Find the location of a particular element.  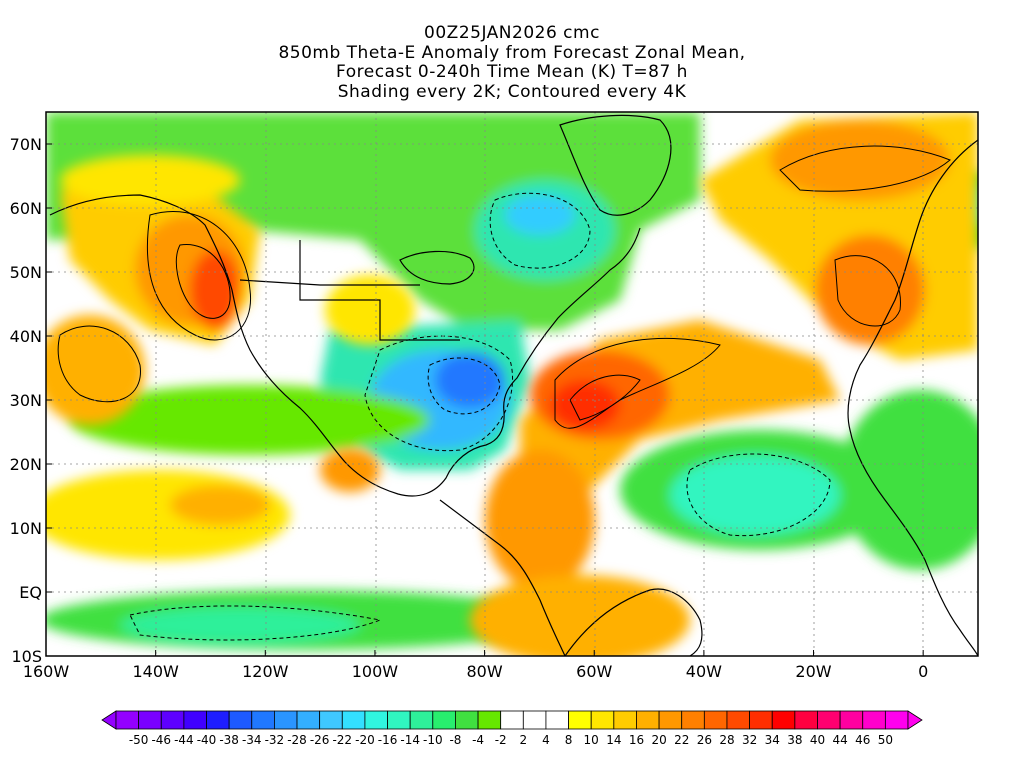

us-canada-border is located at coordinates (329, 282).